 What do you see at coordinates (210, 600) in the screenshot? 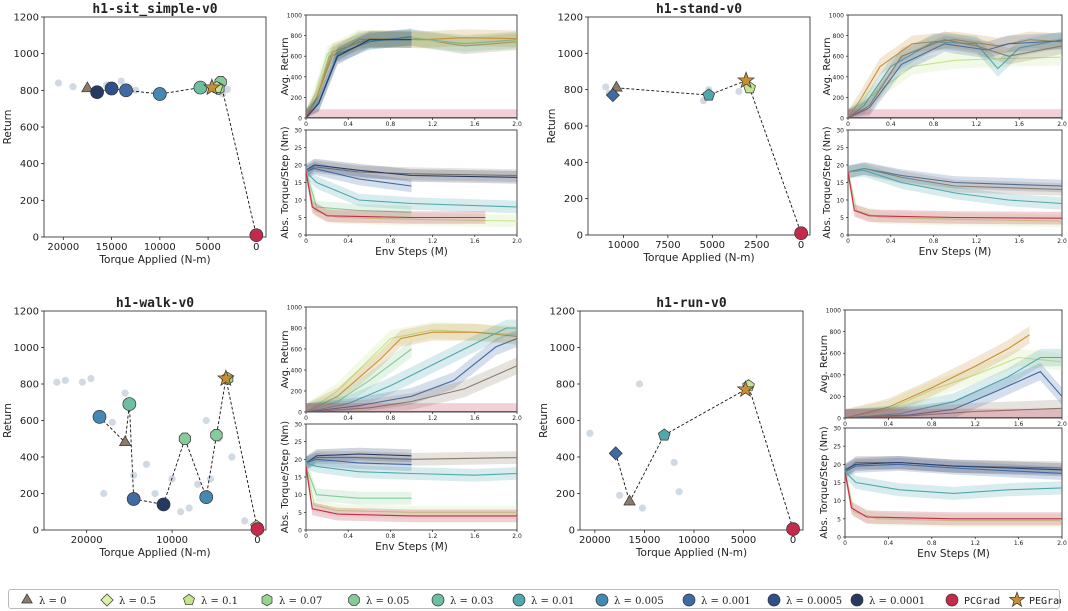
I see `legend-item: λ = 0.1` at bounding box center [210, 600].